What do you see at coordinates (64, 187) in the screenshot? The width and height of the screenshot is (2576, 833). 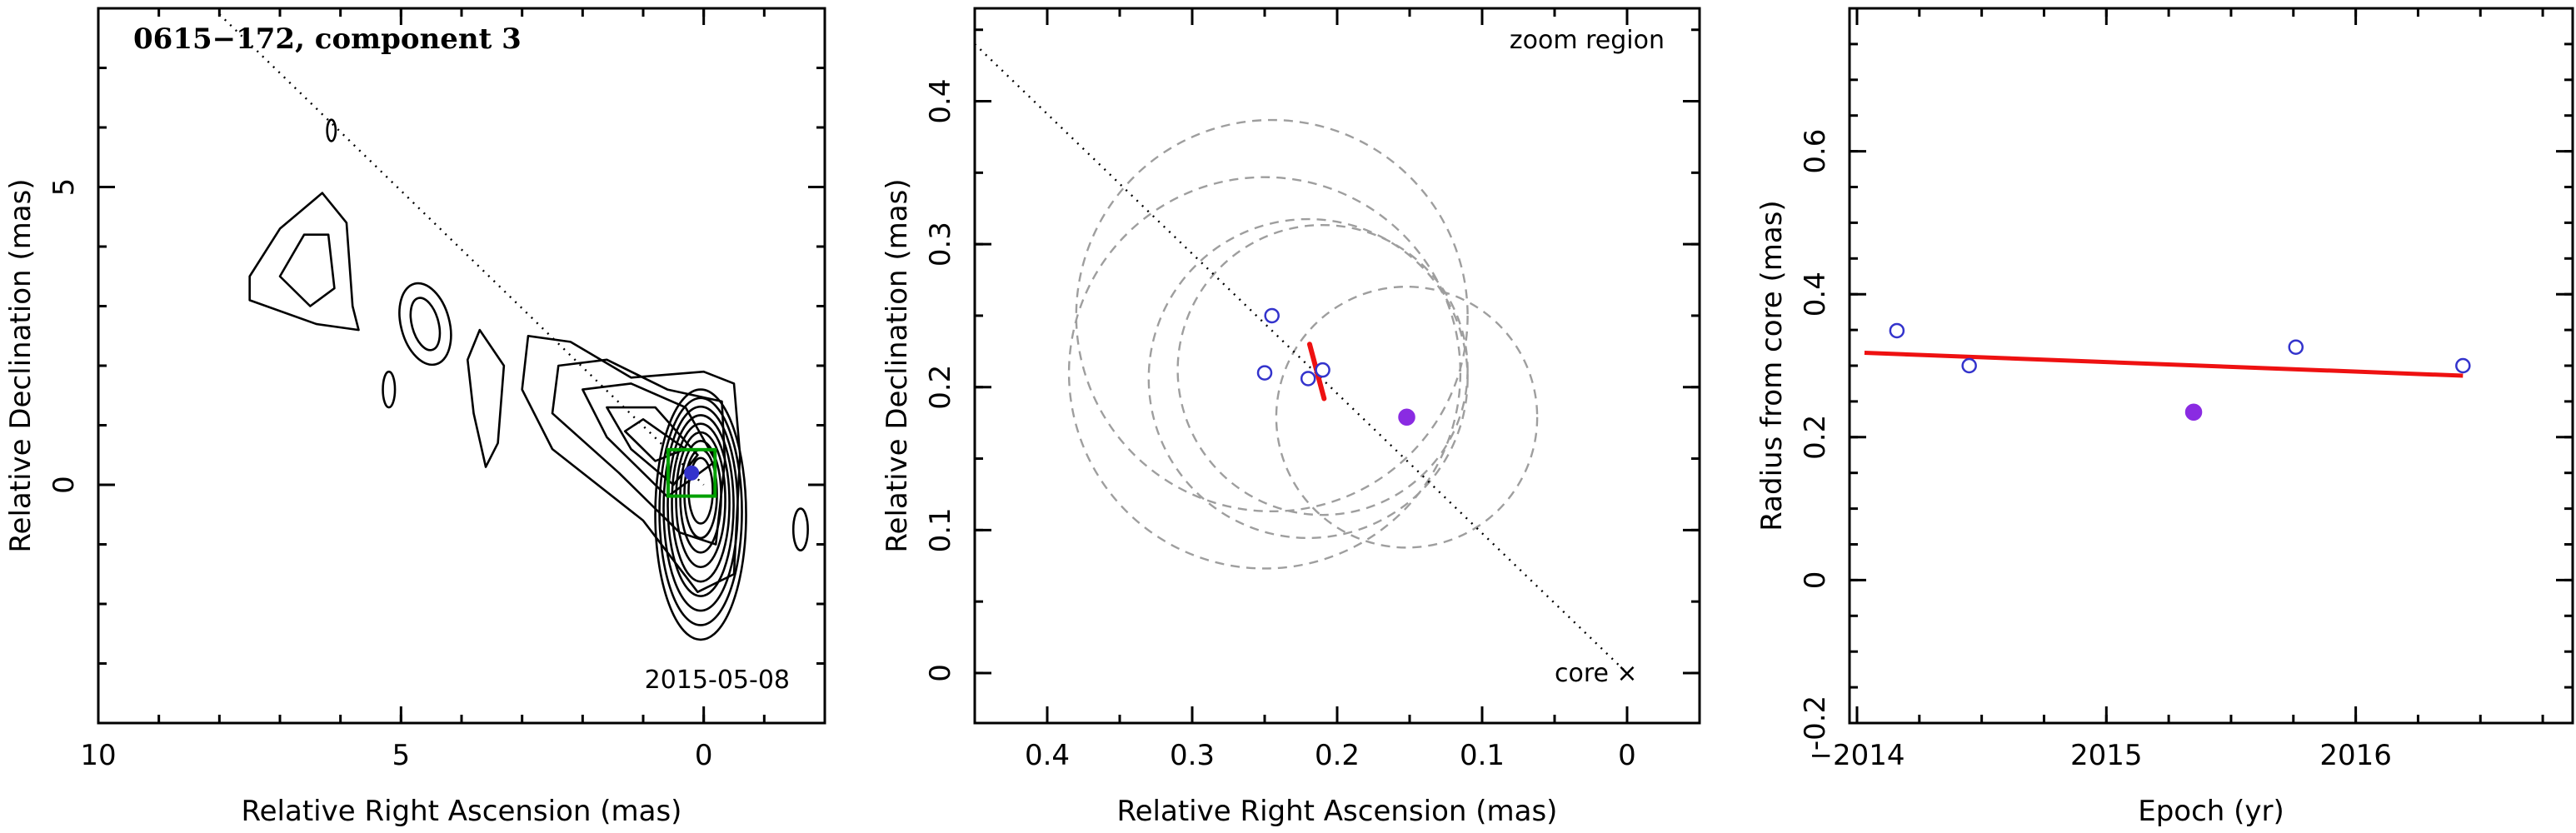 I see `y-tick-label: 5` at bounding box center [64, 187].